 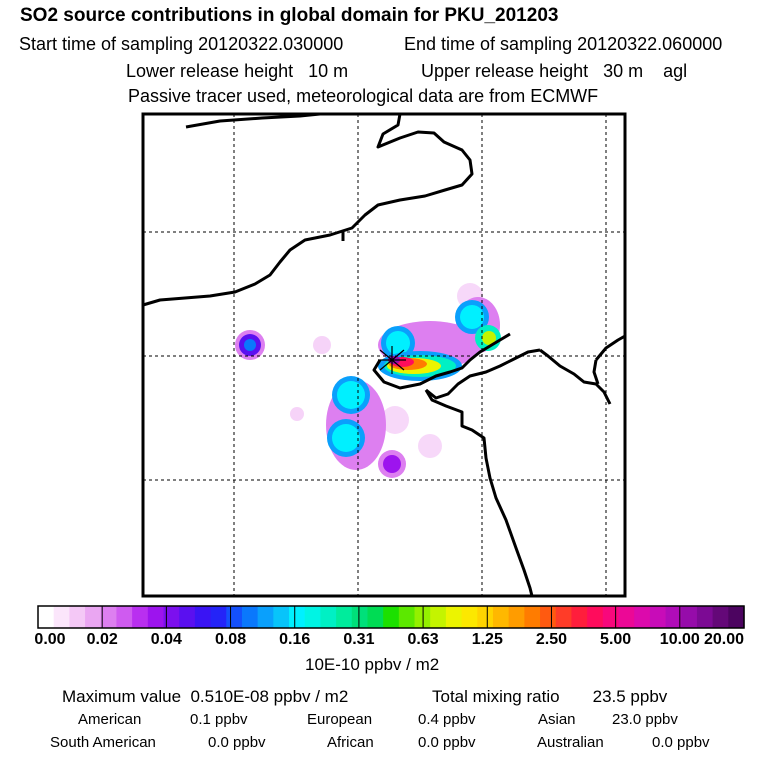 I want to click on european-value: 0.4 ppbv, so click(x=447, y=719).